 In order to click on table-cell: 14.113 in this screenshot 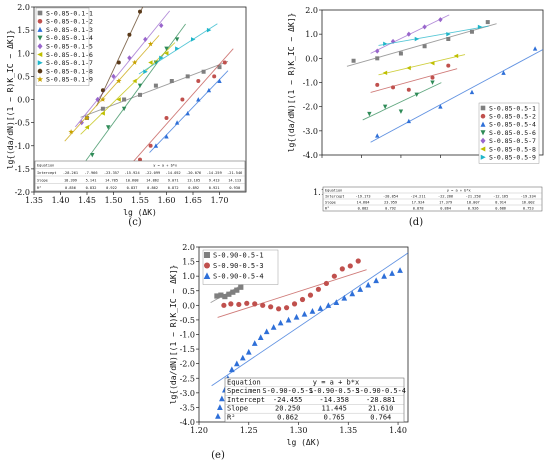, I will do `click(234, 180)`.